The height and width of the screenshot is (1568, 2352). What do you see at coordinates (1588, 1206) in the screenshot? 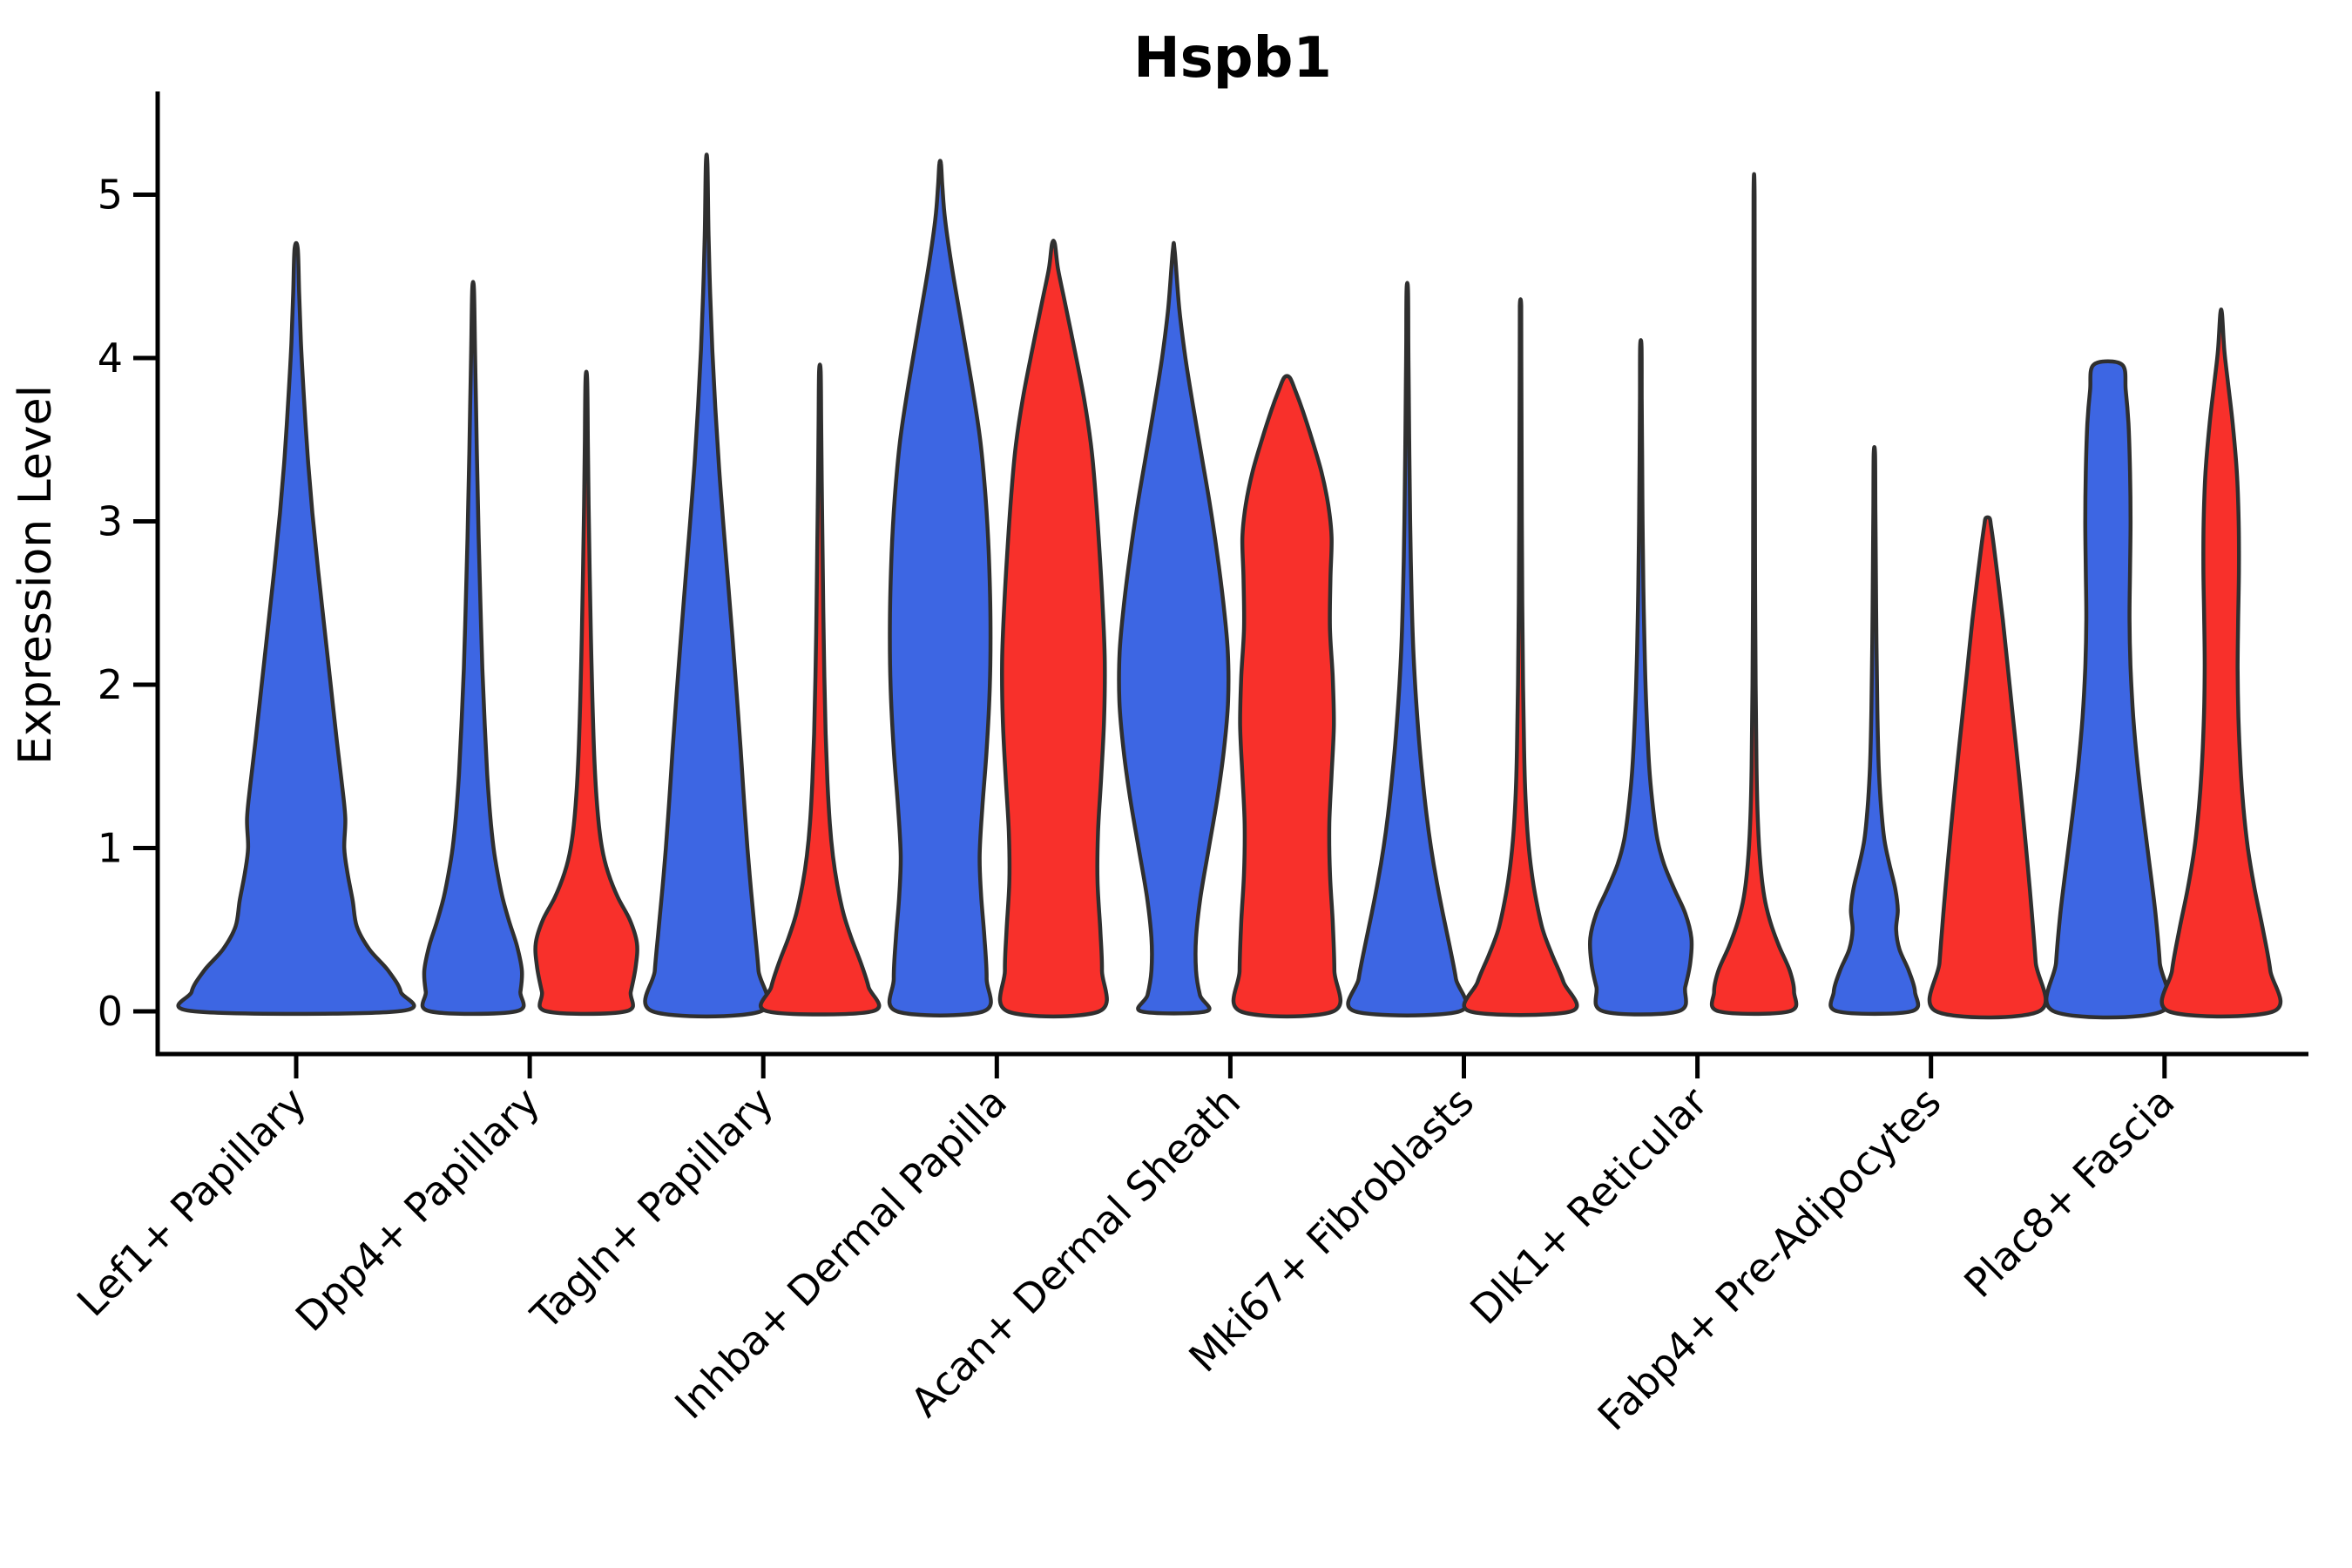
I see `x-tick-label-dlk1-reticular: Dlk1+ Reticular` at bounding box center [1588, 1206].